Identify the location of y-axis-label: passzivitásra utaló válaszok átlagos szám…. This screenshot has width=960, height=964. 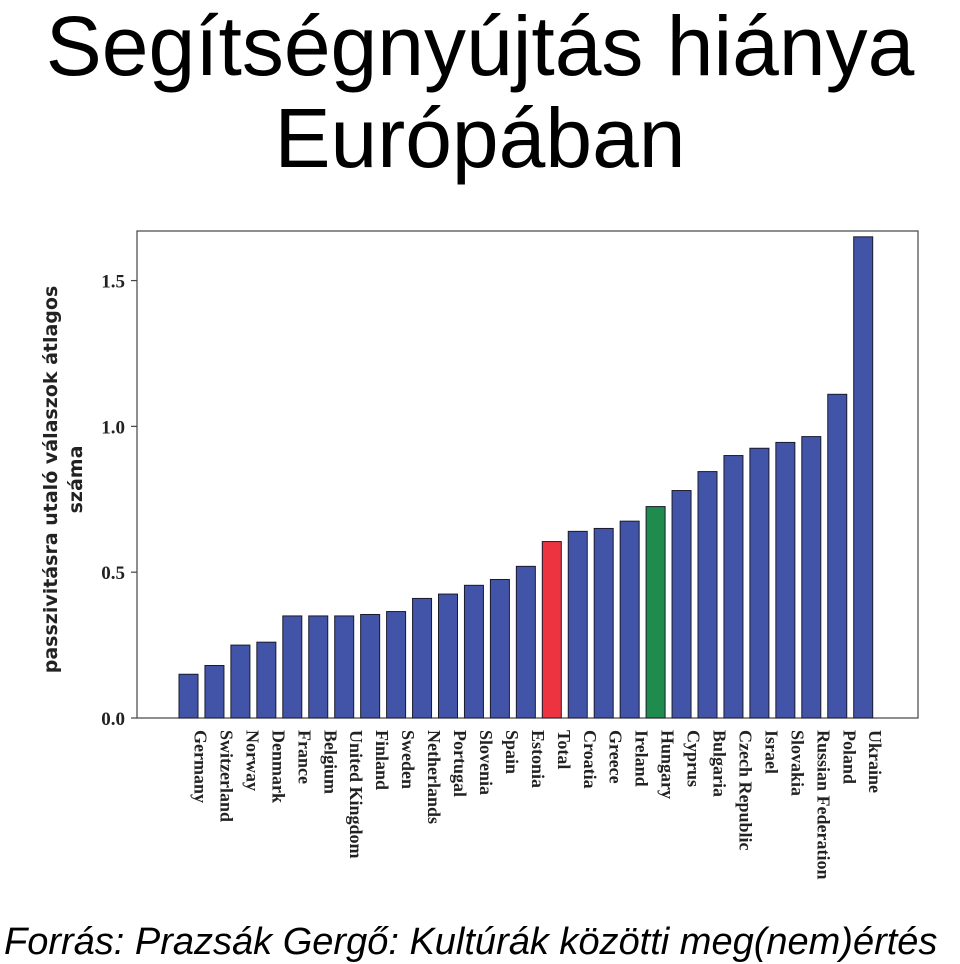
(63, 480).